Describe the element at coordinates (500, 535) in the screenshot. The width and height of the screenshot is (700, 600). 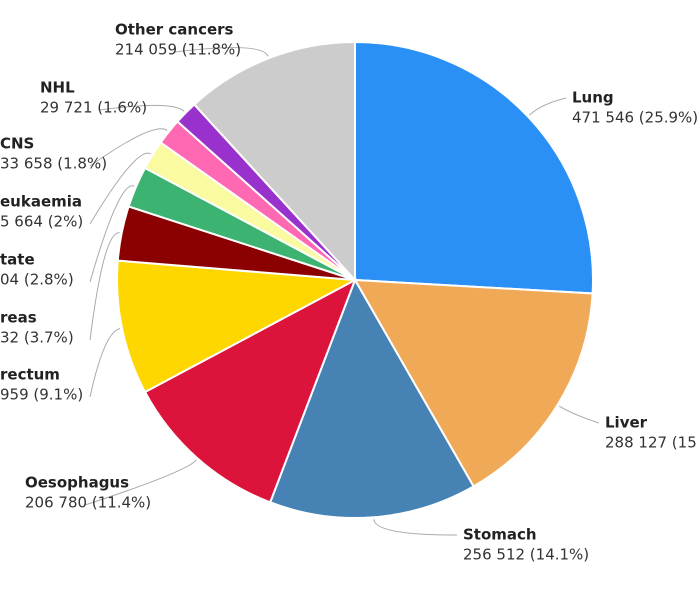
I see `slice-name: Stomach` at that location.